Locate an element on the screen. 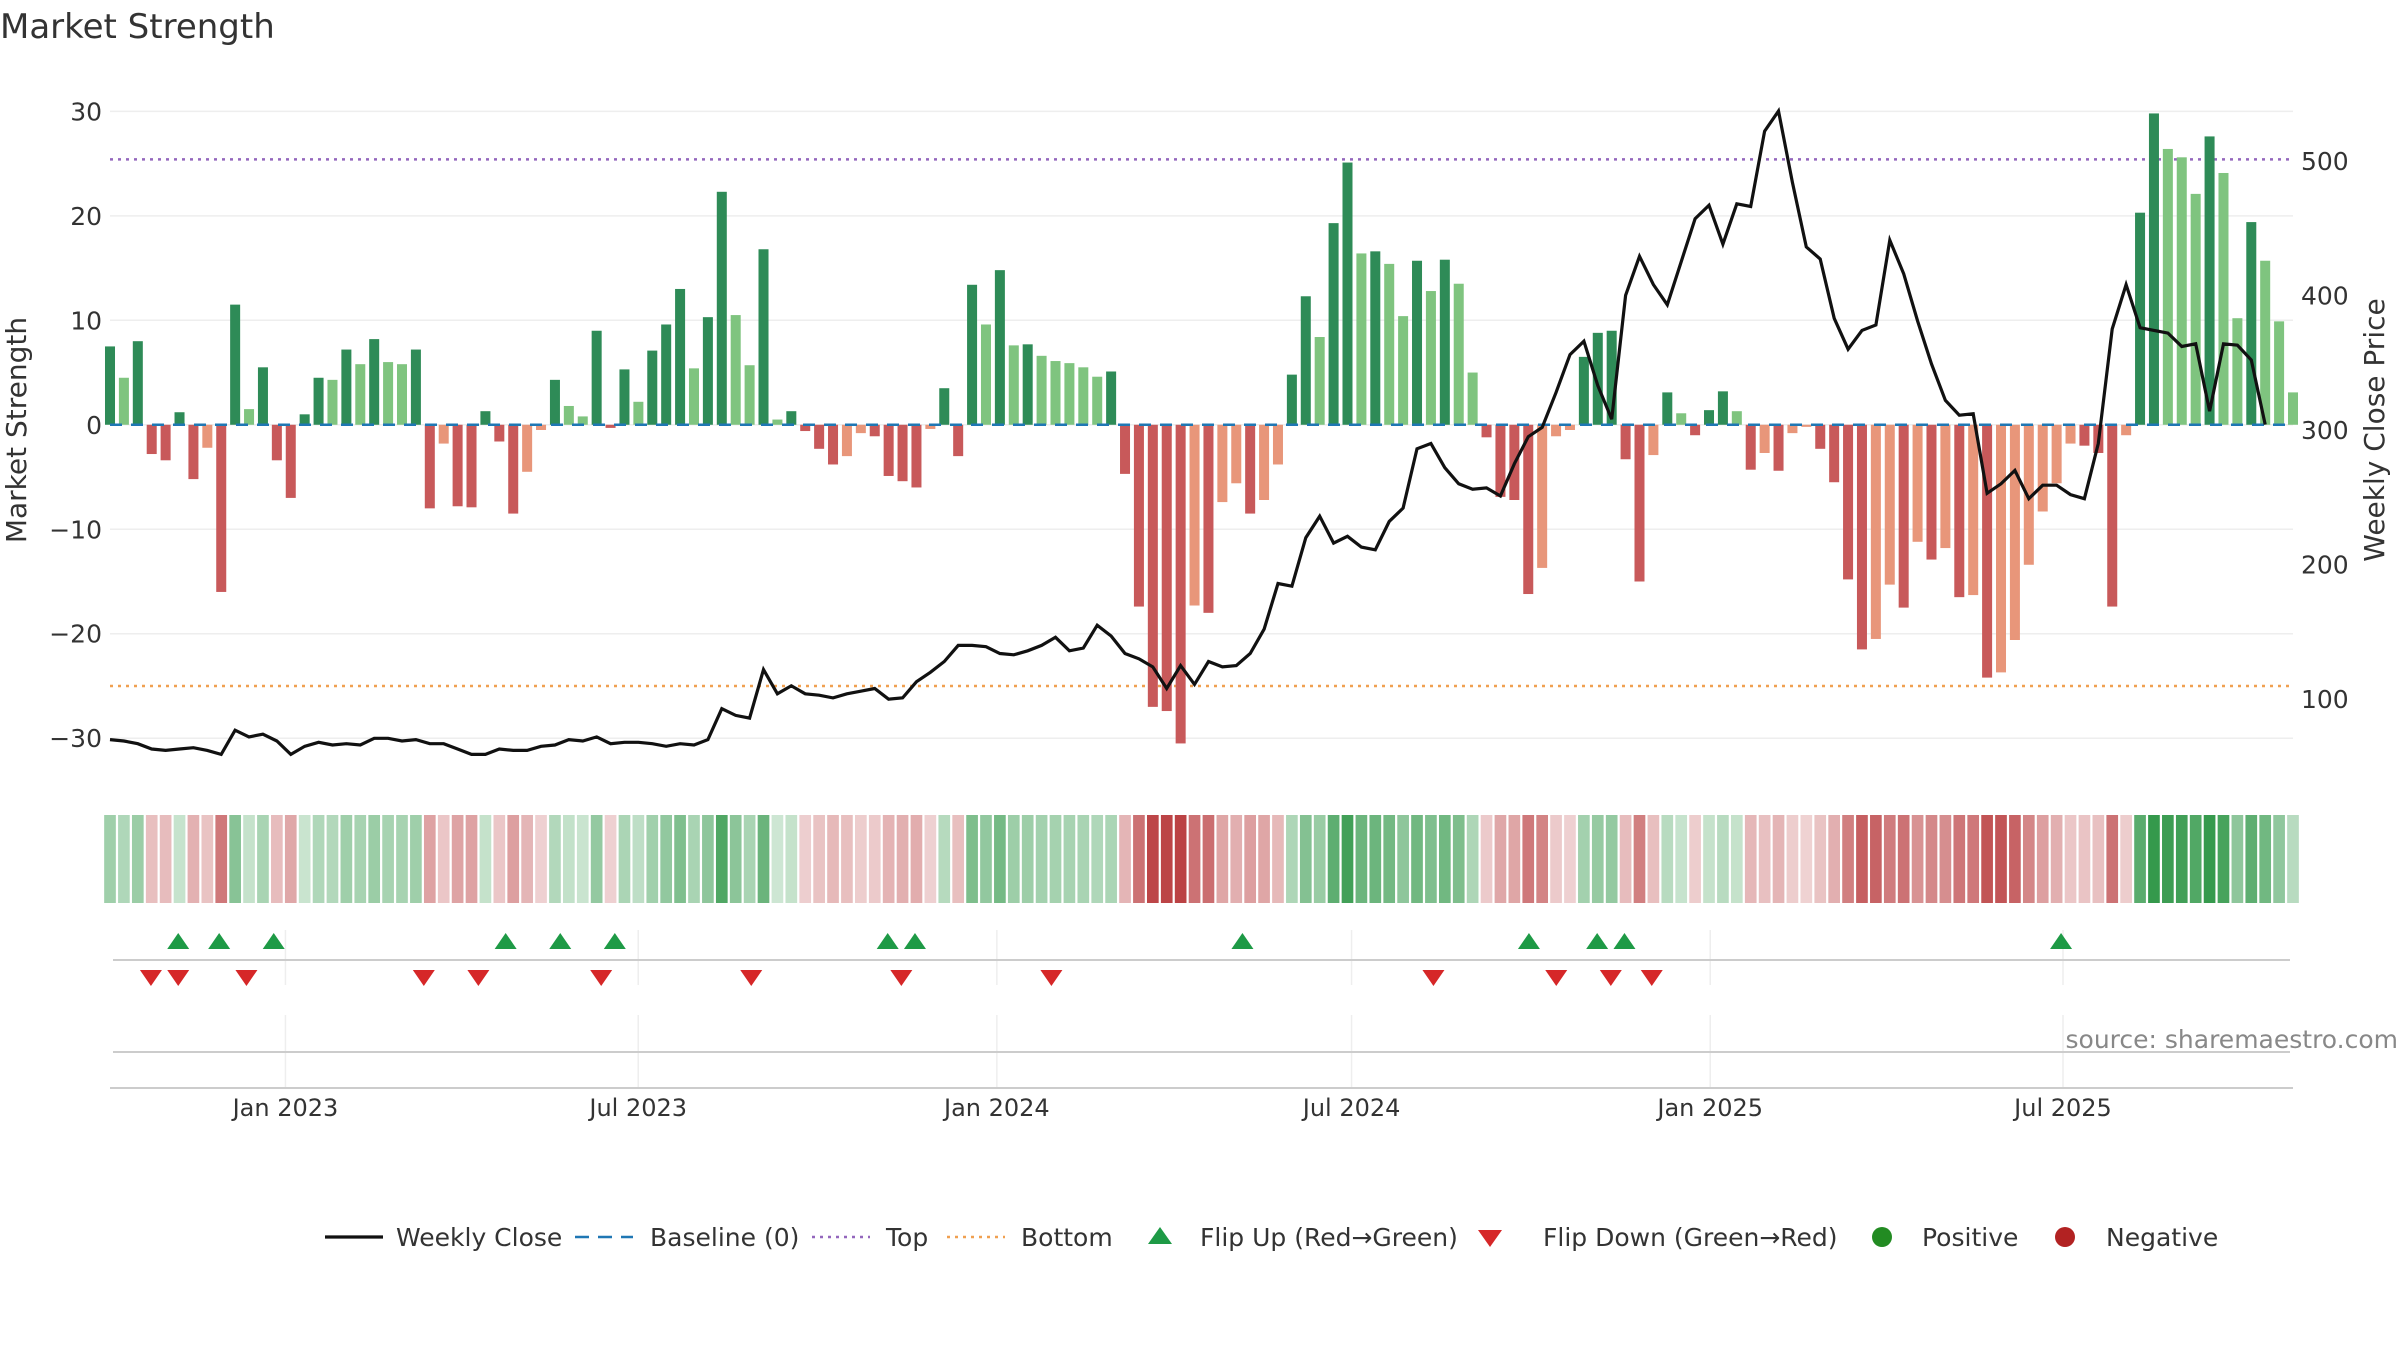 This screenshot has width=2400, height=1350. source-credit: source: sharemaestro.com is located at coordinates (2232, 1039).